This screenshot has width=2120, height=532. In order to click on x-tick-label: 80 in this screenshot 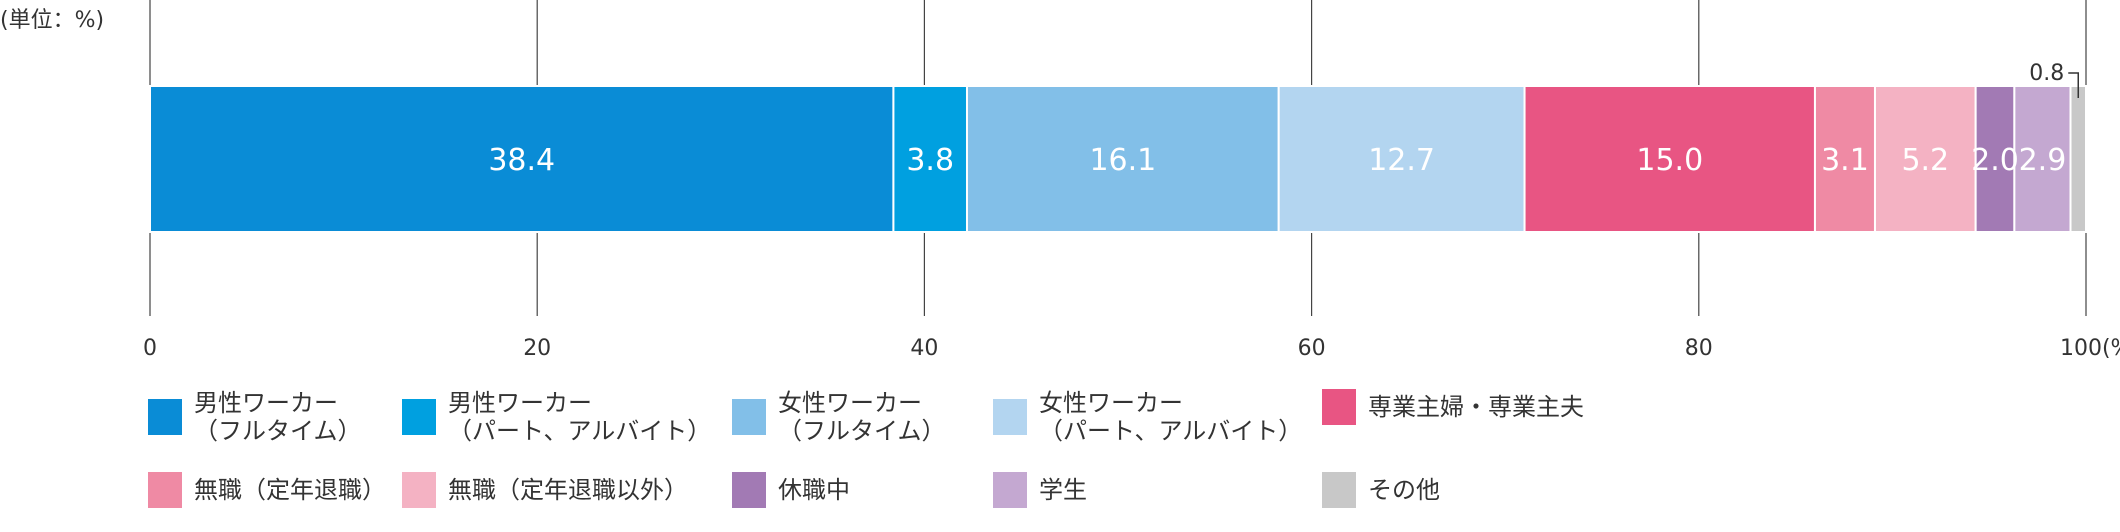, I will do `click(1699, 348)`.